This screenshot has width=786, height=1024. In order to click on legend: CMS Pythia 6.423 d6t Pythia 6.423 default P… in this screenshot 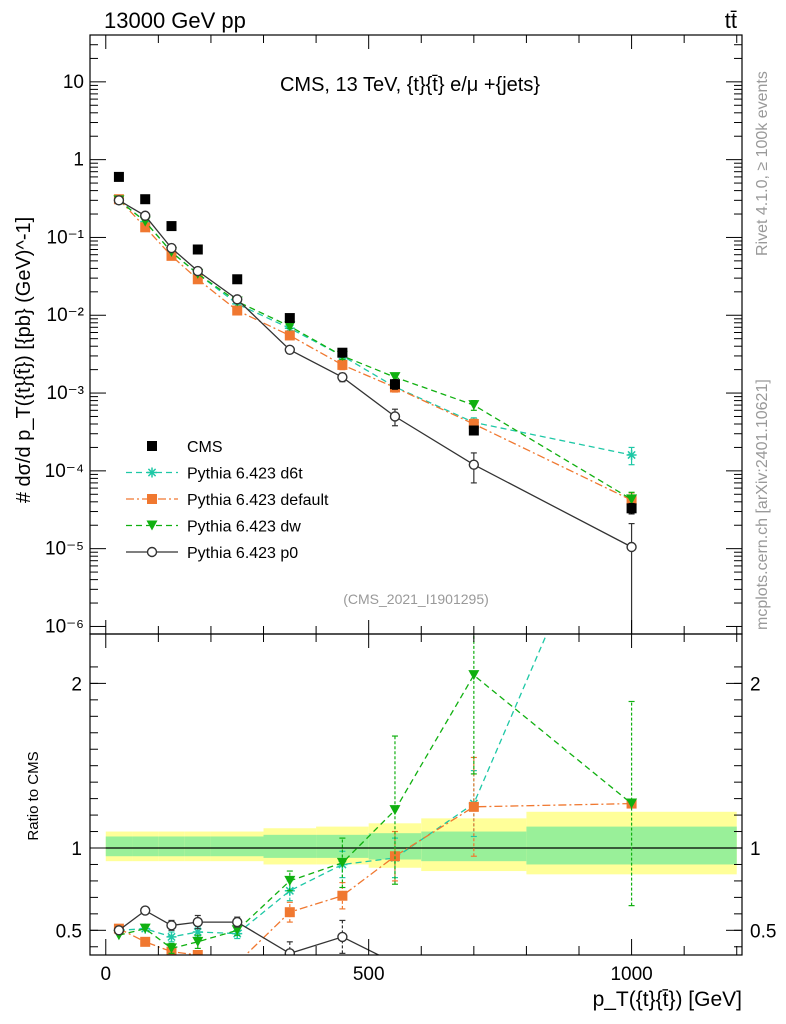, I will do `click(227, 500)`.